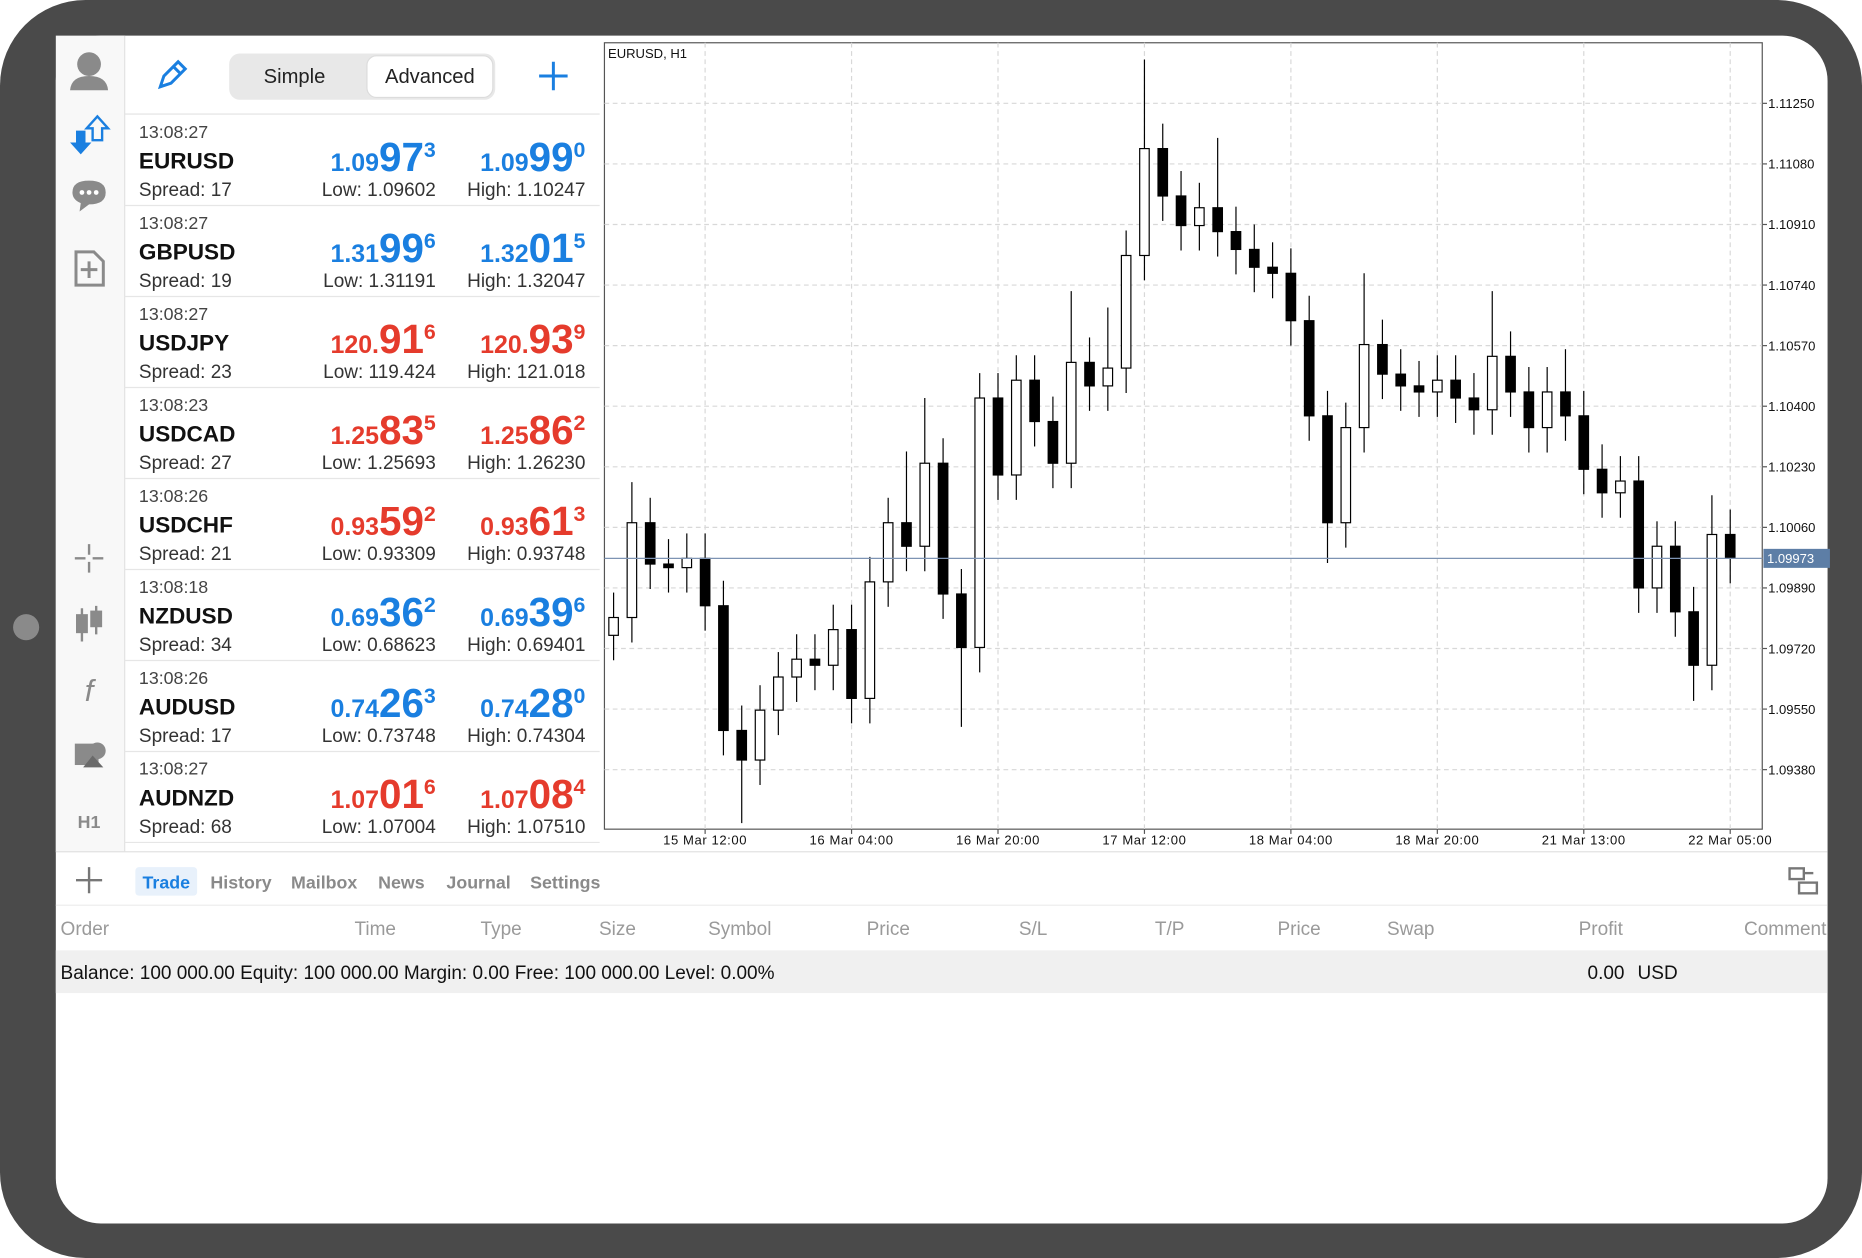 Image resolution: width=1862 pixels, height=1258 pixels. What do you see at coordinates (90, 134) in the screenshot?
I see `trade-arrows-icon` at bounding box center [90, 134].